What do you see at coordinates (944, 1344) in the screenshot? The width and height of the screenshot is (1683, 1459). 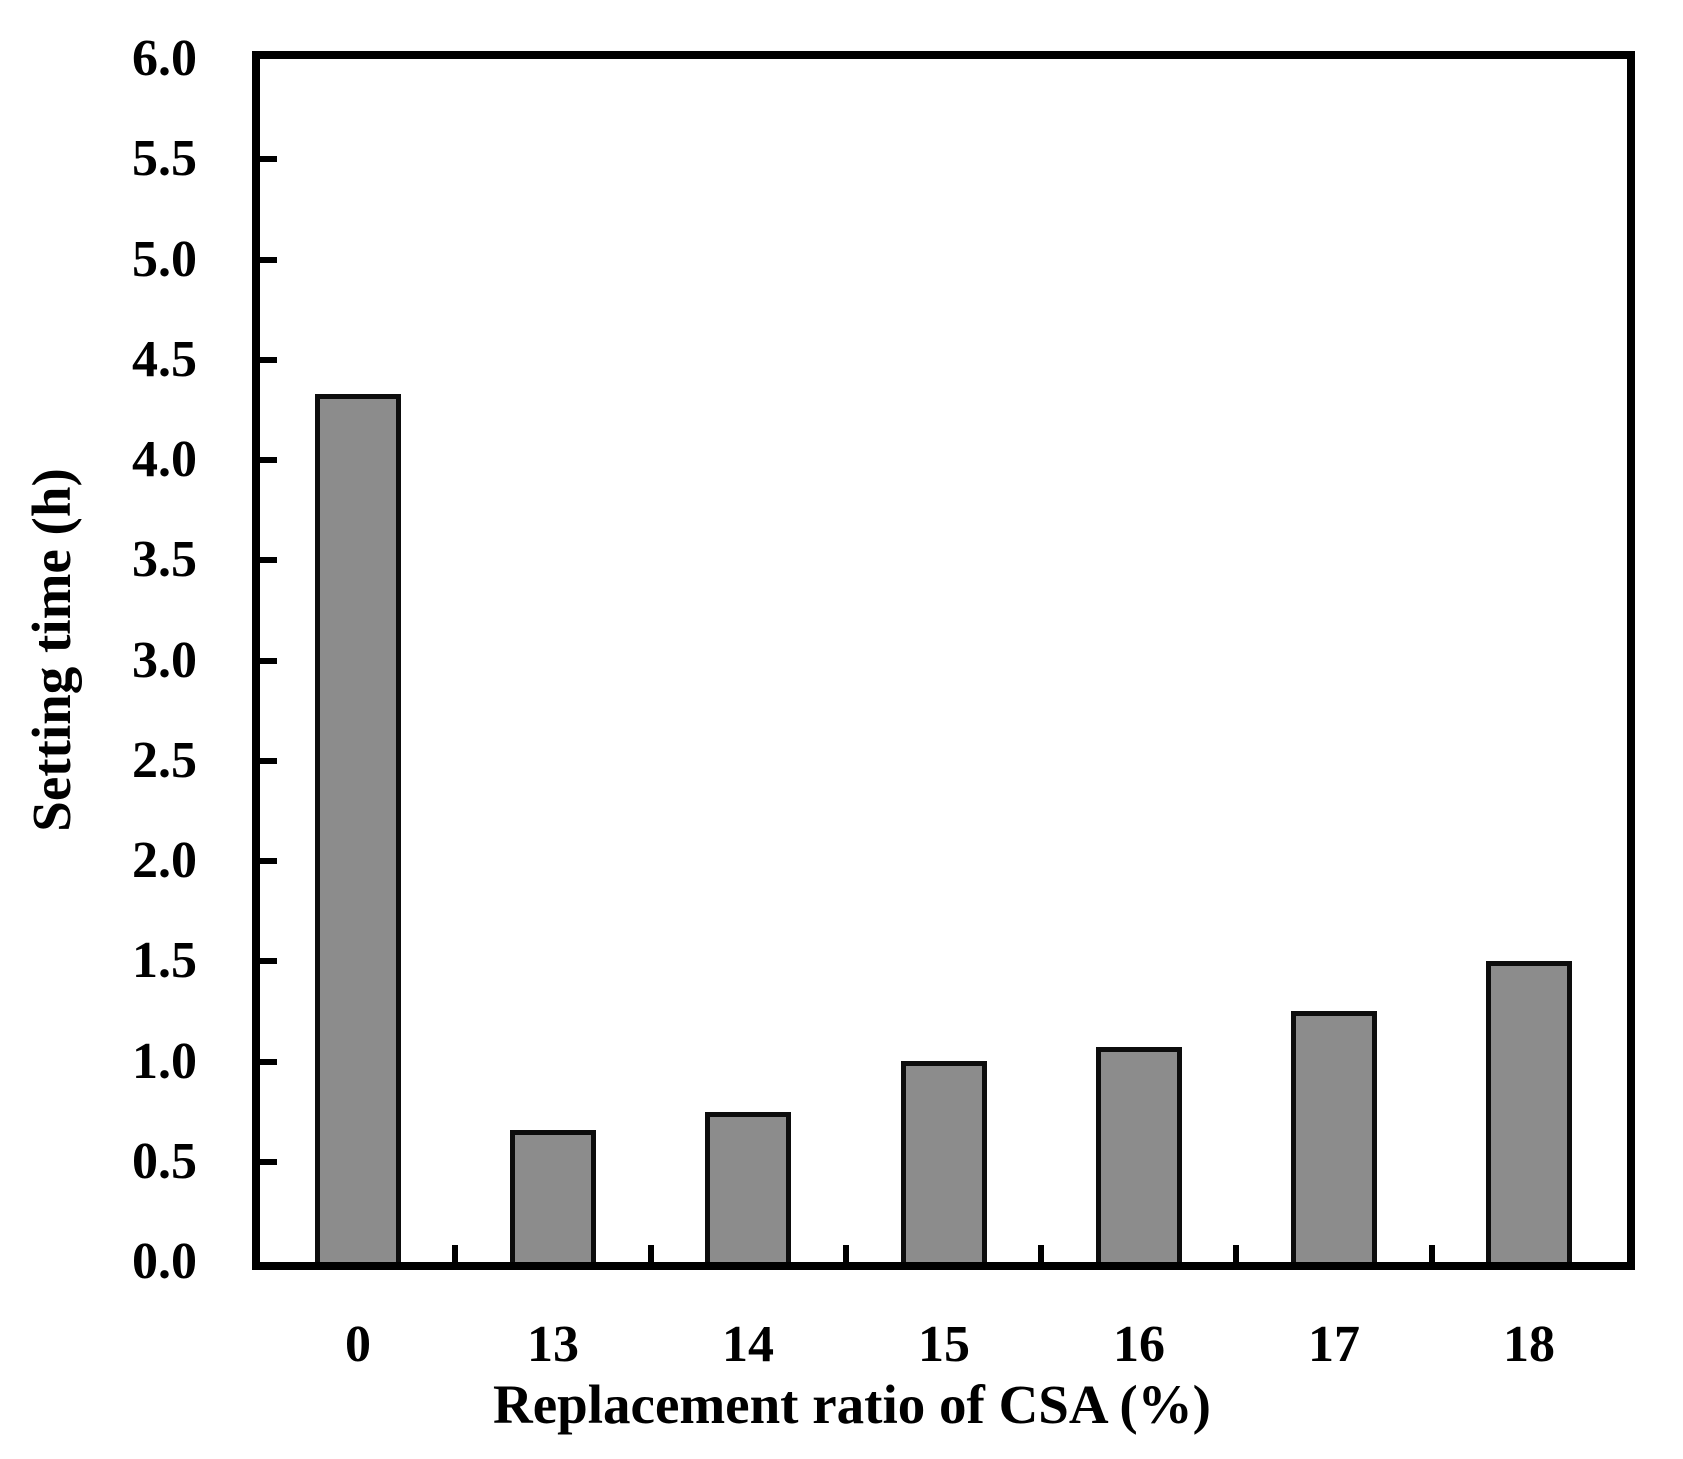 I see `x-tick-label-15: 15` at bounding box center [944, 1344].